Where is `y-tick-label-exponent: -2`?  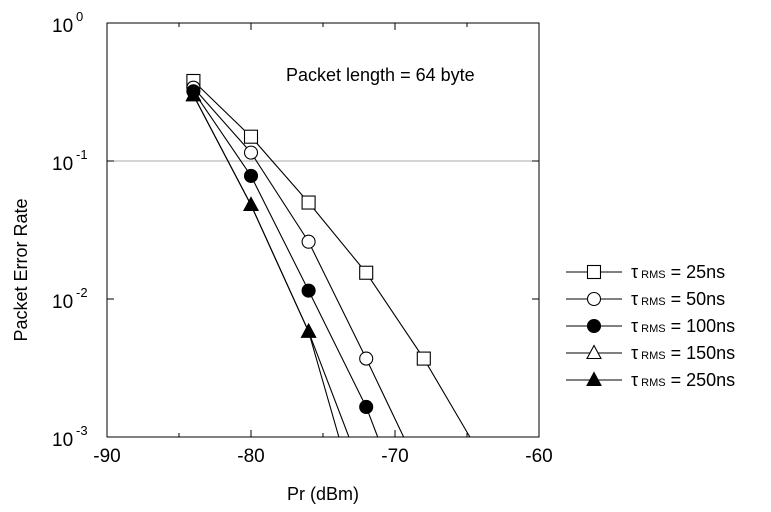 y-tick-label-exponent: -2 is located at coordinates (82, 292).